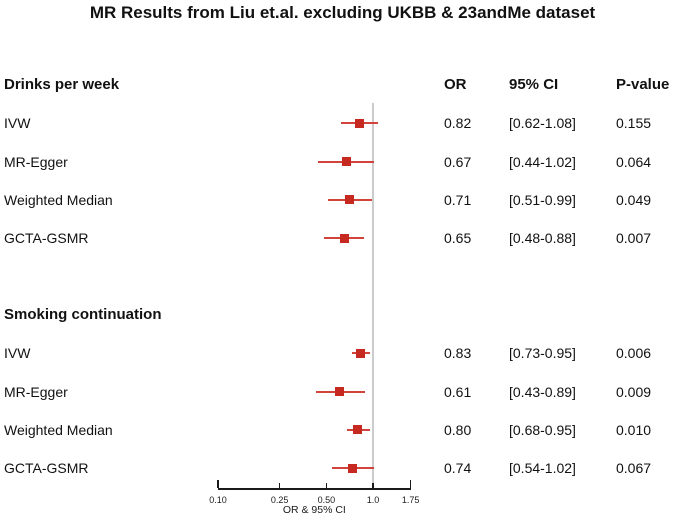 The width and height of the screenshot is (685, 519). What do you see at coordinates (458, 199) in the screenshot?
I see `or-value: 0.71` at bounding box center [458, 199].